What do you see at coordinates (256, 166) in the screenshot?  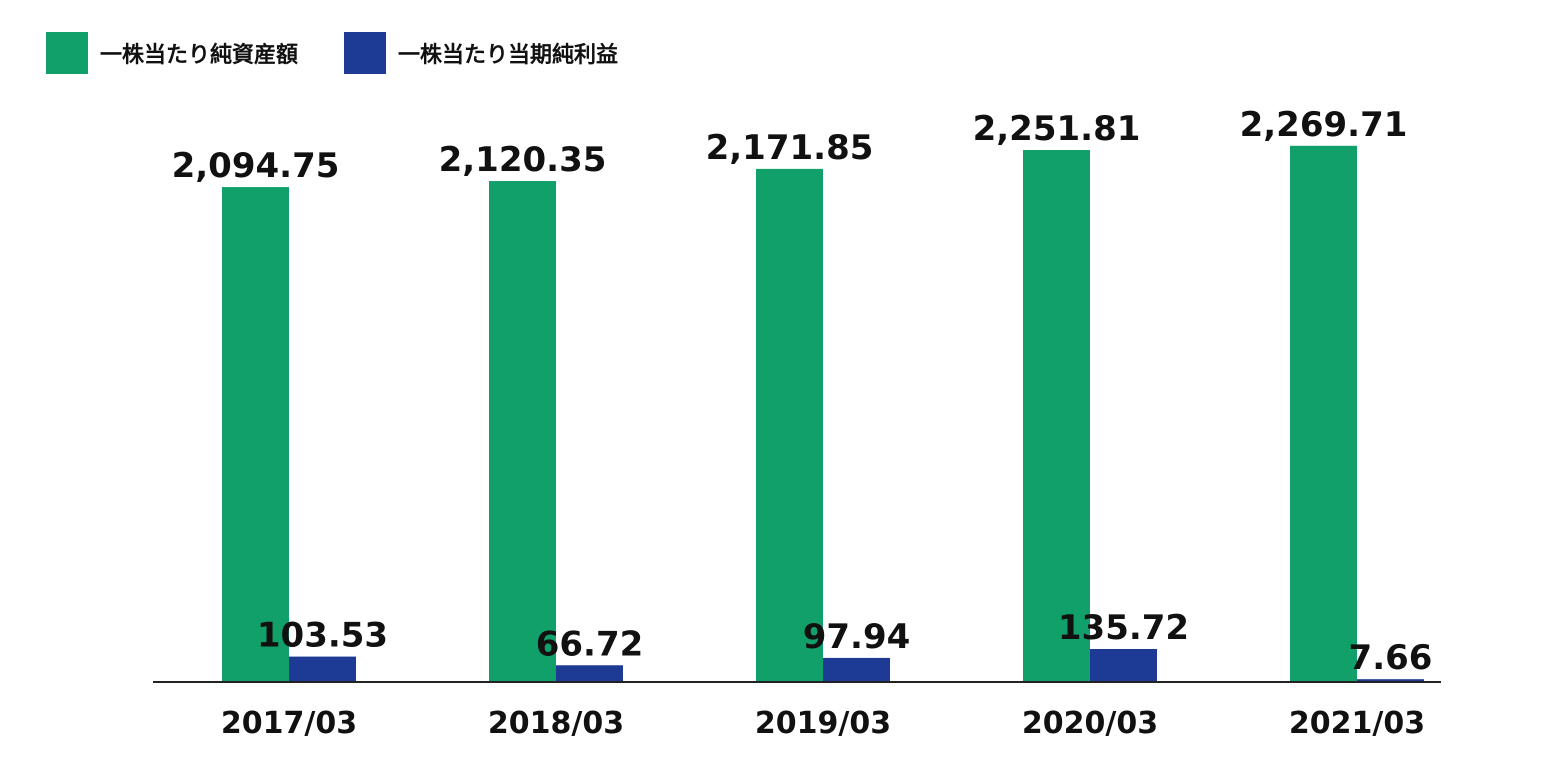 I see `data-label-s0-0: 2,094.75` at bounding box center [256, 166].